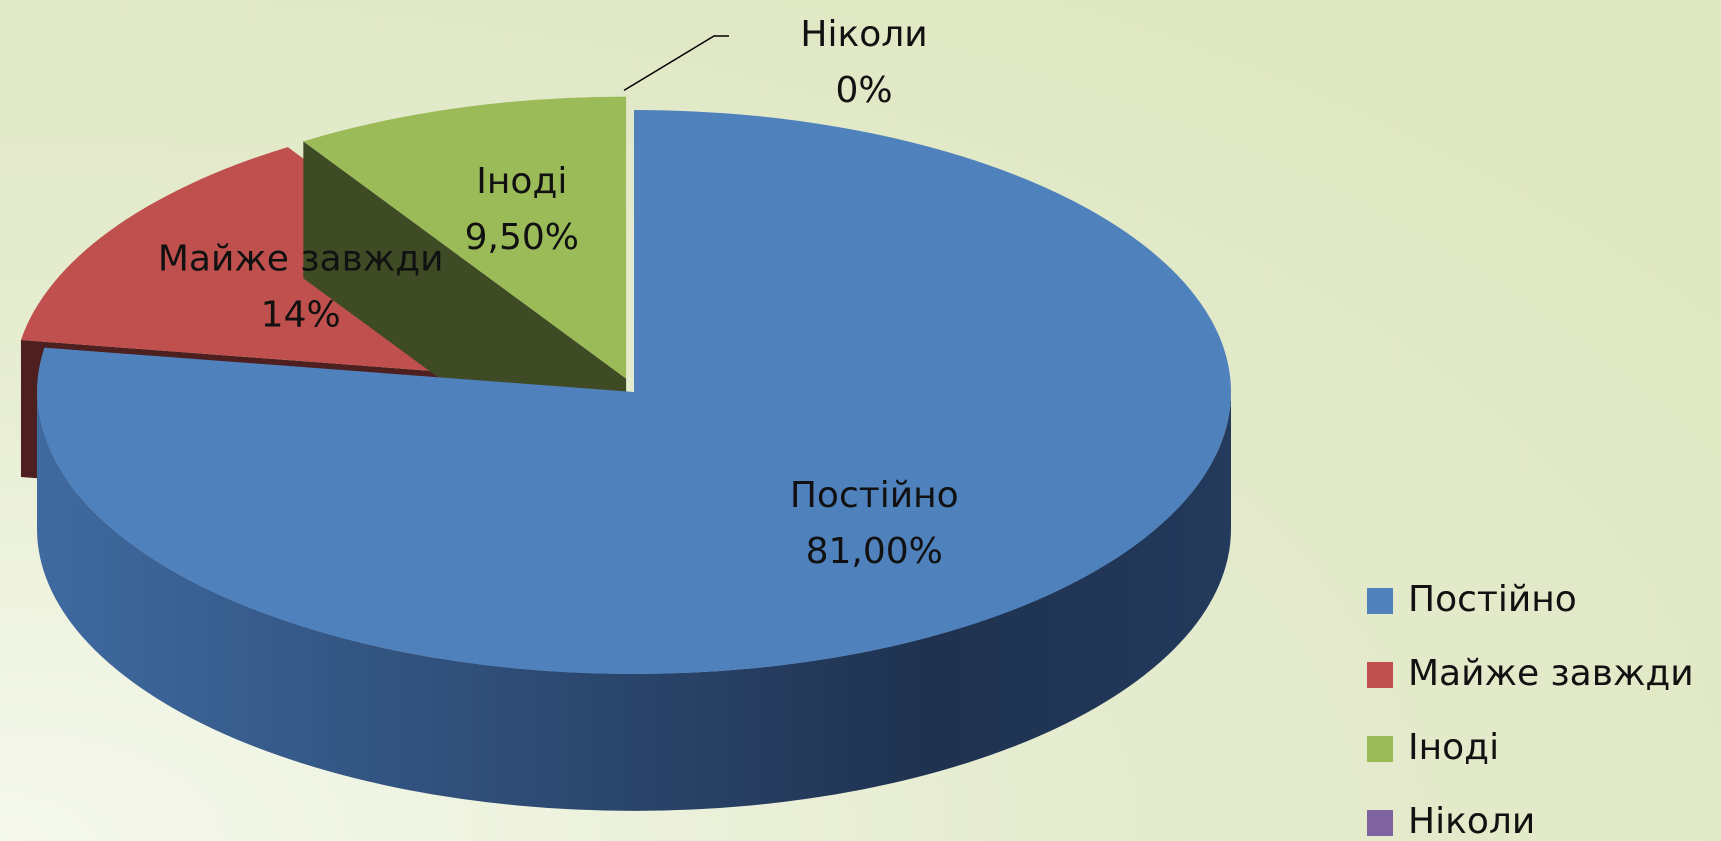 This screenshot has height=841, width=1721. I want to click on data-label-name: Іноді, so click(521, 181).